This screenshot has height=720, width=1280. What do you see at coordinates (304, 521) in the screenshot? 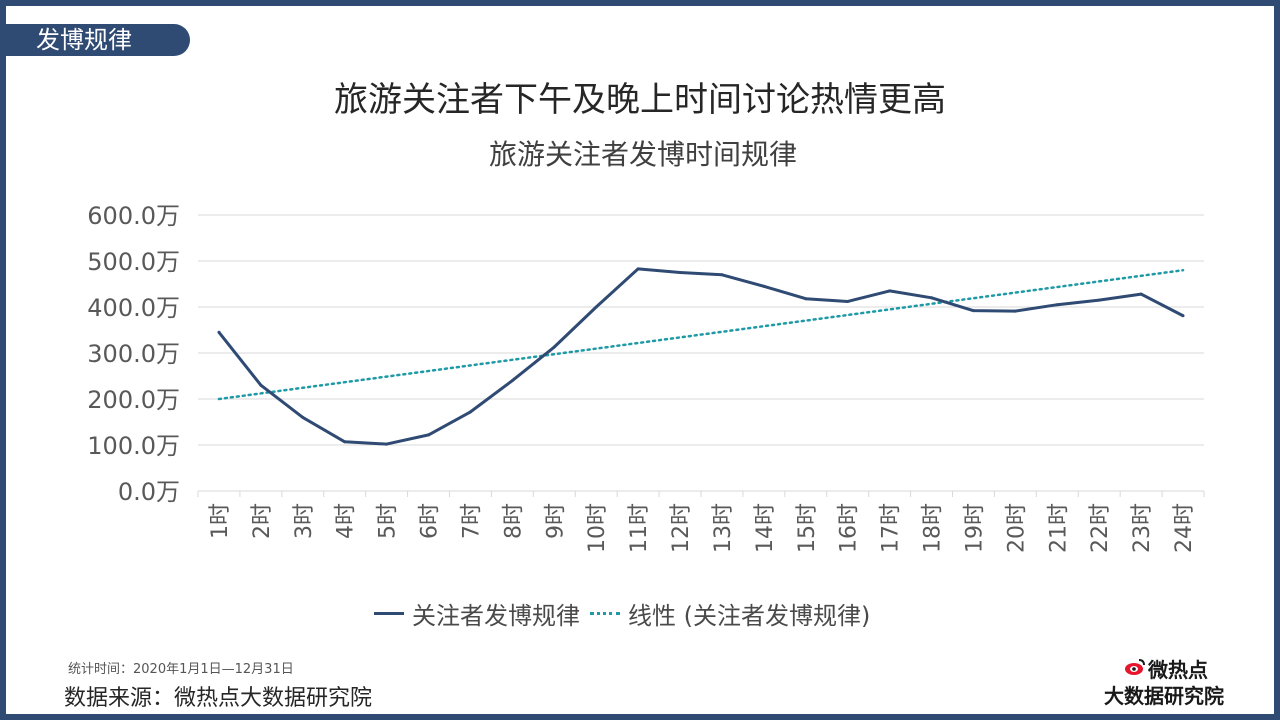
I see `x-tick-label: 3时` at bounding box center [304, 521].